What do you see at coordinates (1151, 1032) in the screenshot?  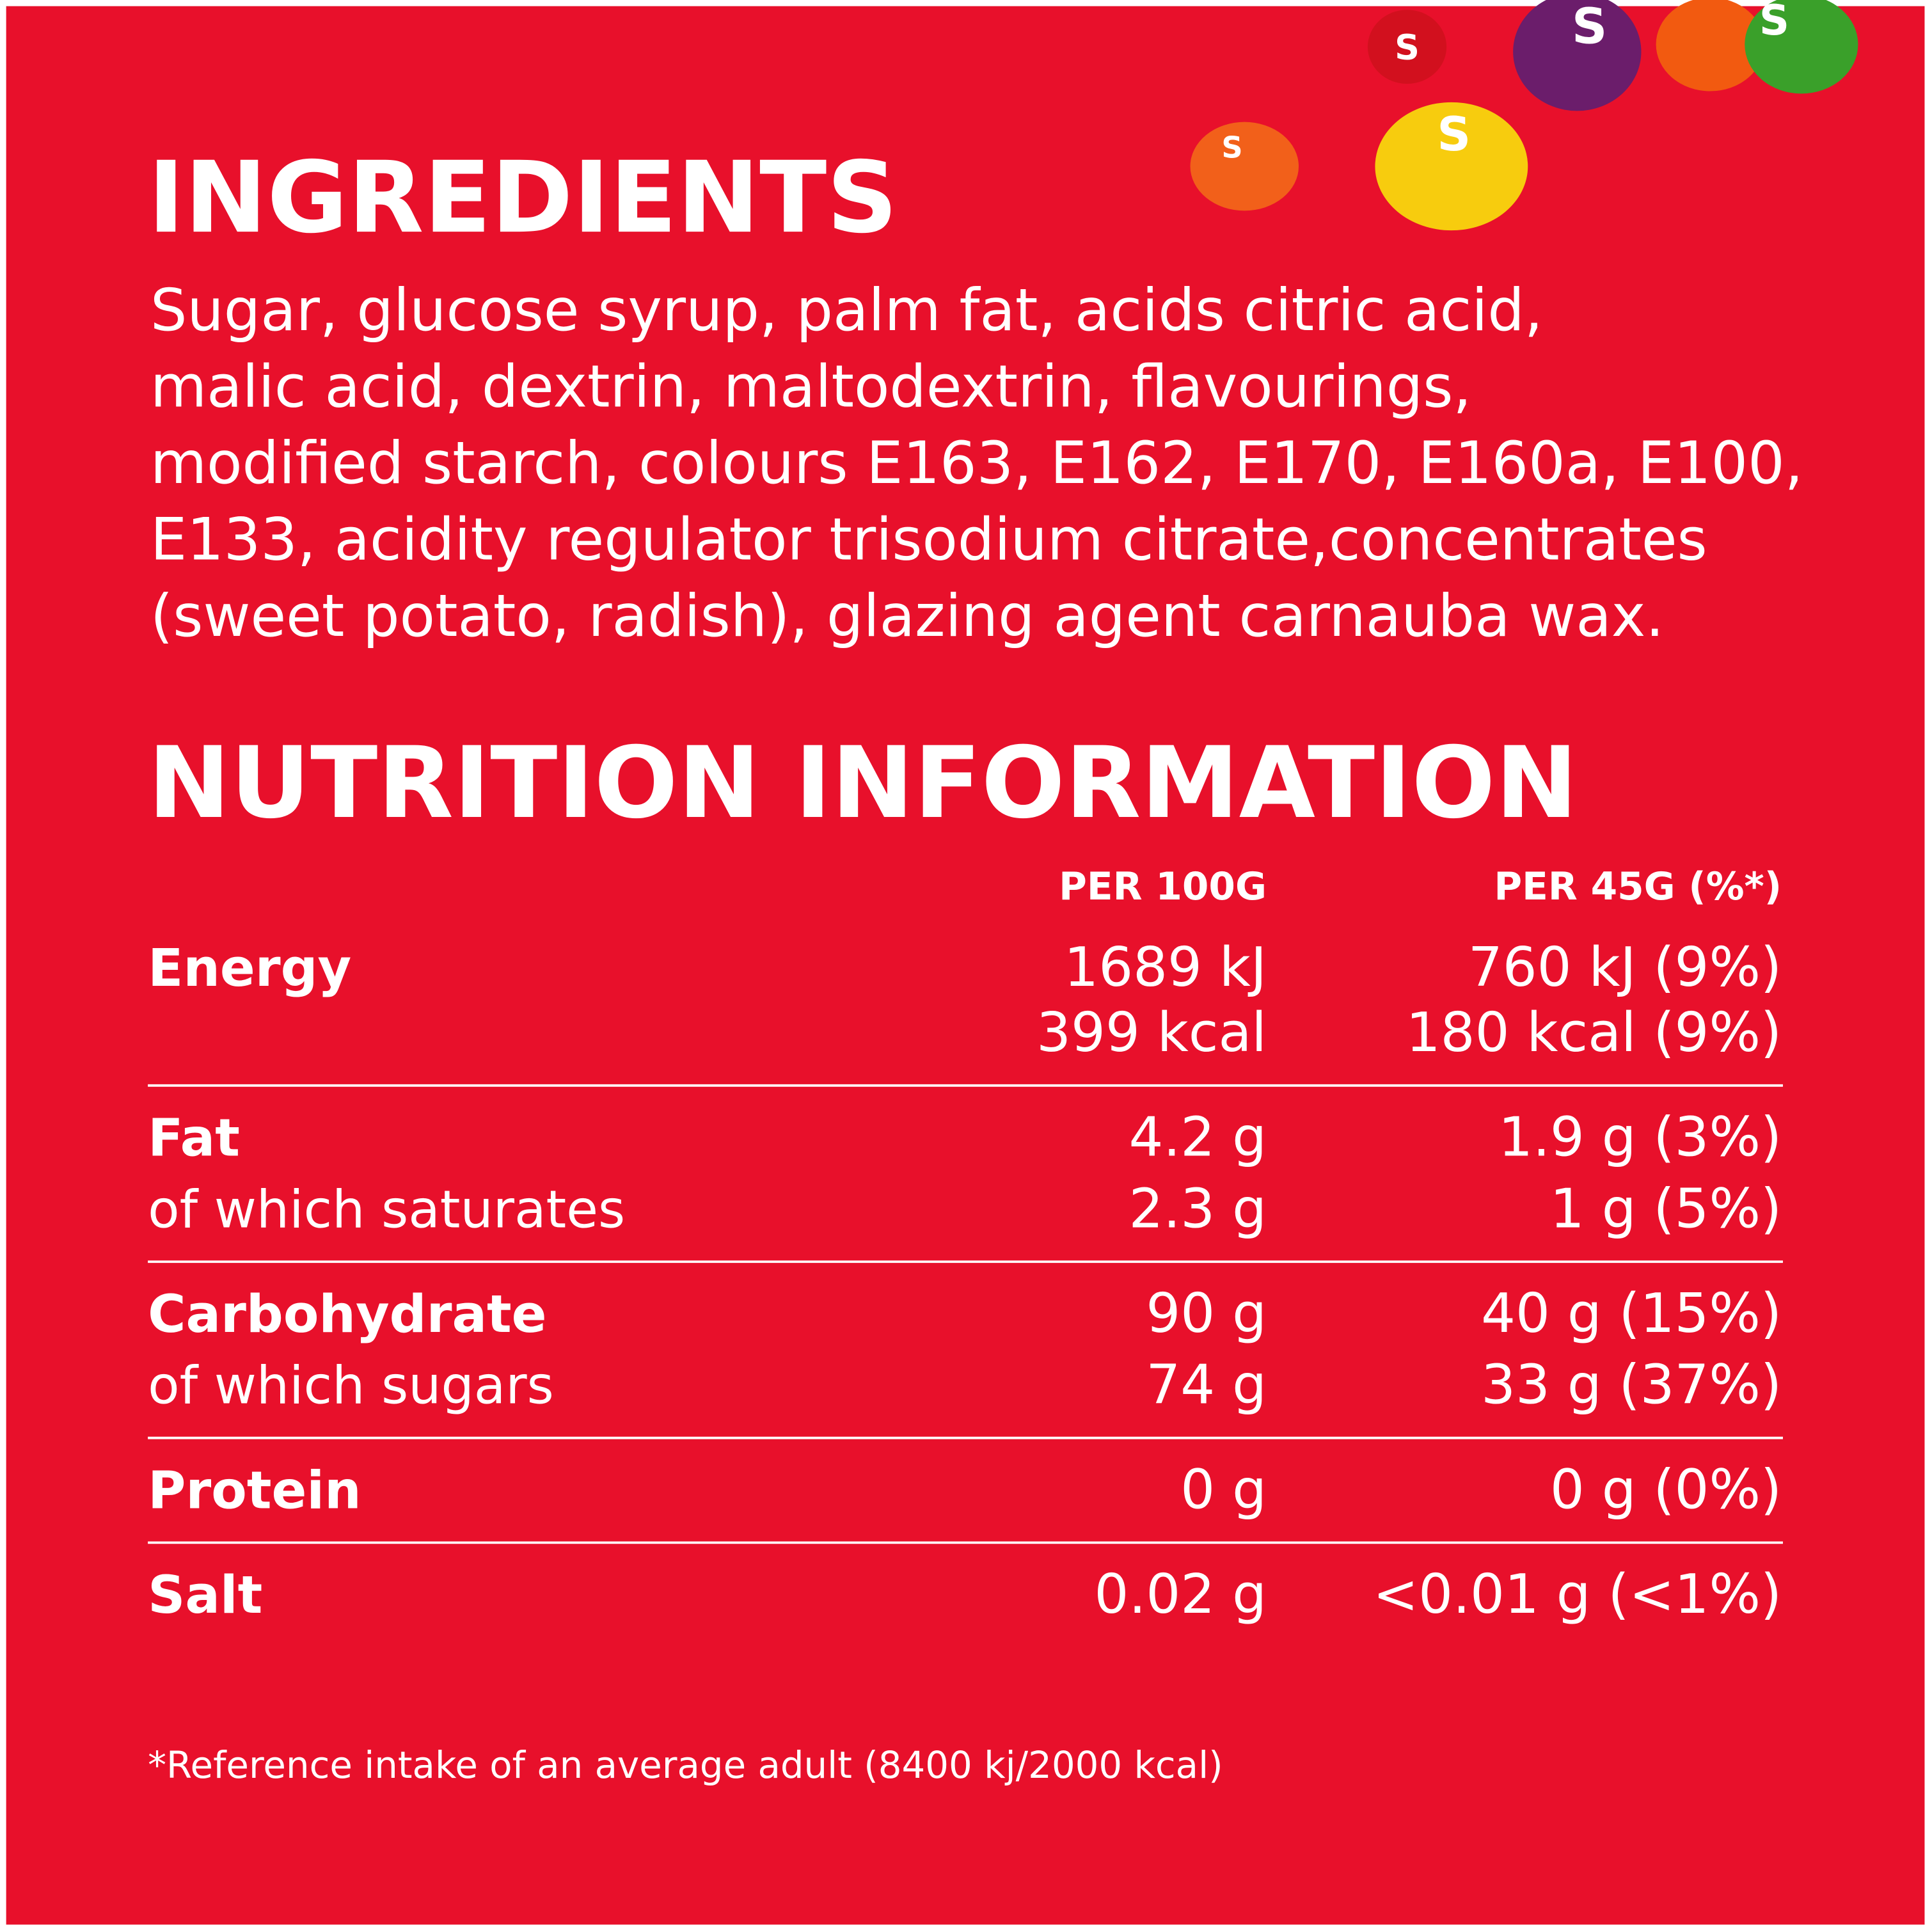 I see `per-100g-value: 399 kcal` at bounding box center [1151, 1032].